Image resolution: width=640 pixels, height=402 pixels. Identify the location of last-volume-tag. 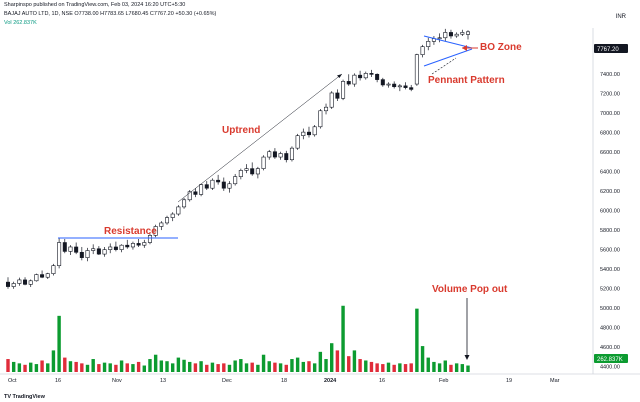
(611, 358).